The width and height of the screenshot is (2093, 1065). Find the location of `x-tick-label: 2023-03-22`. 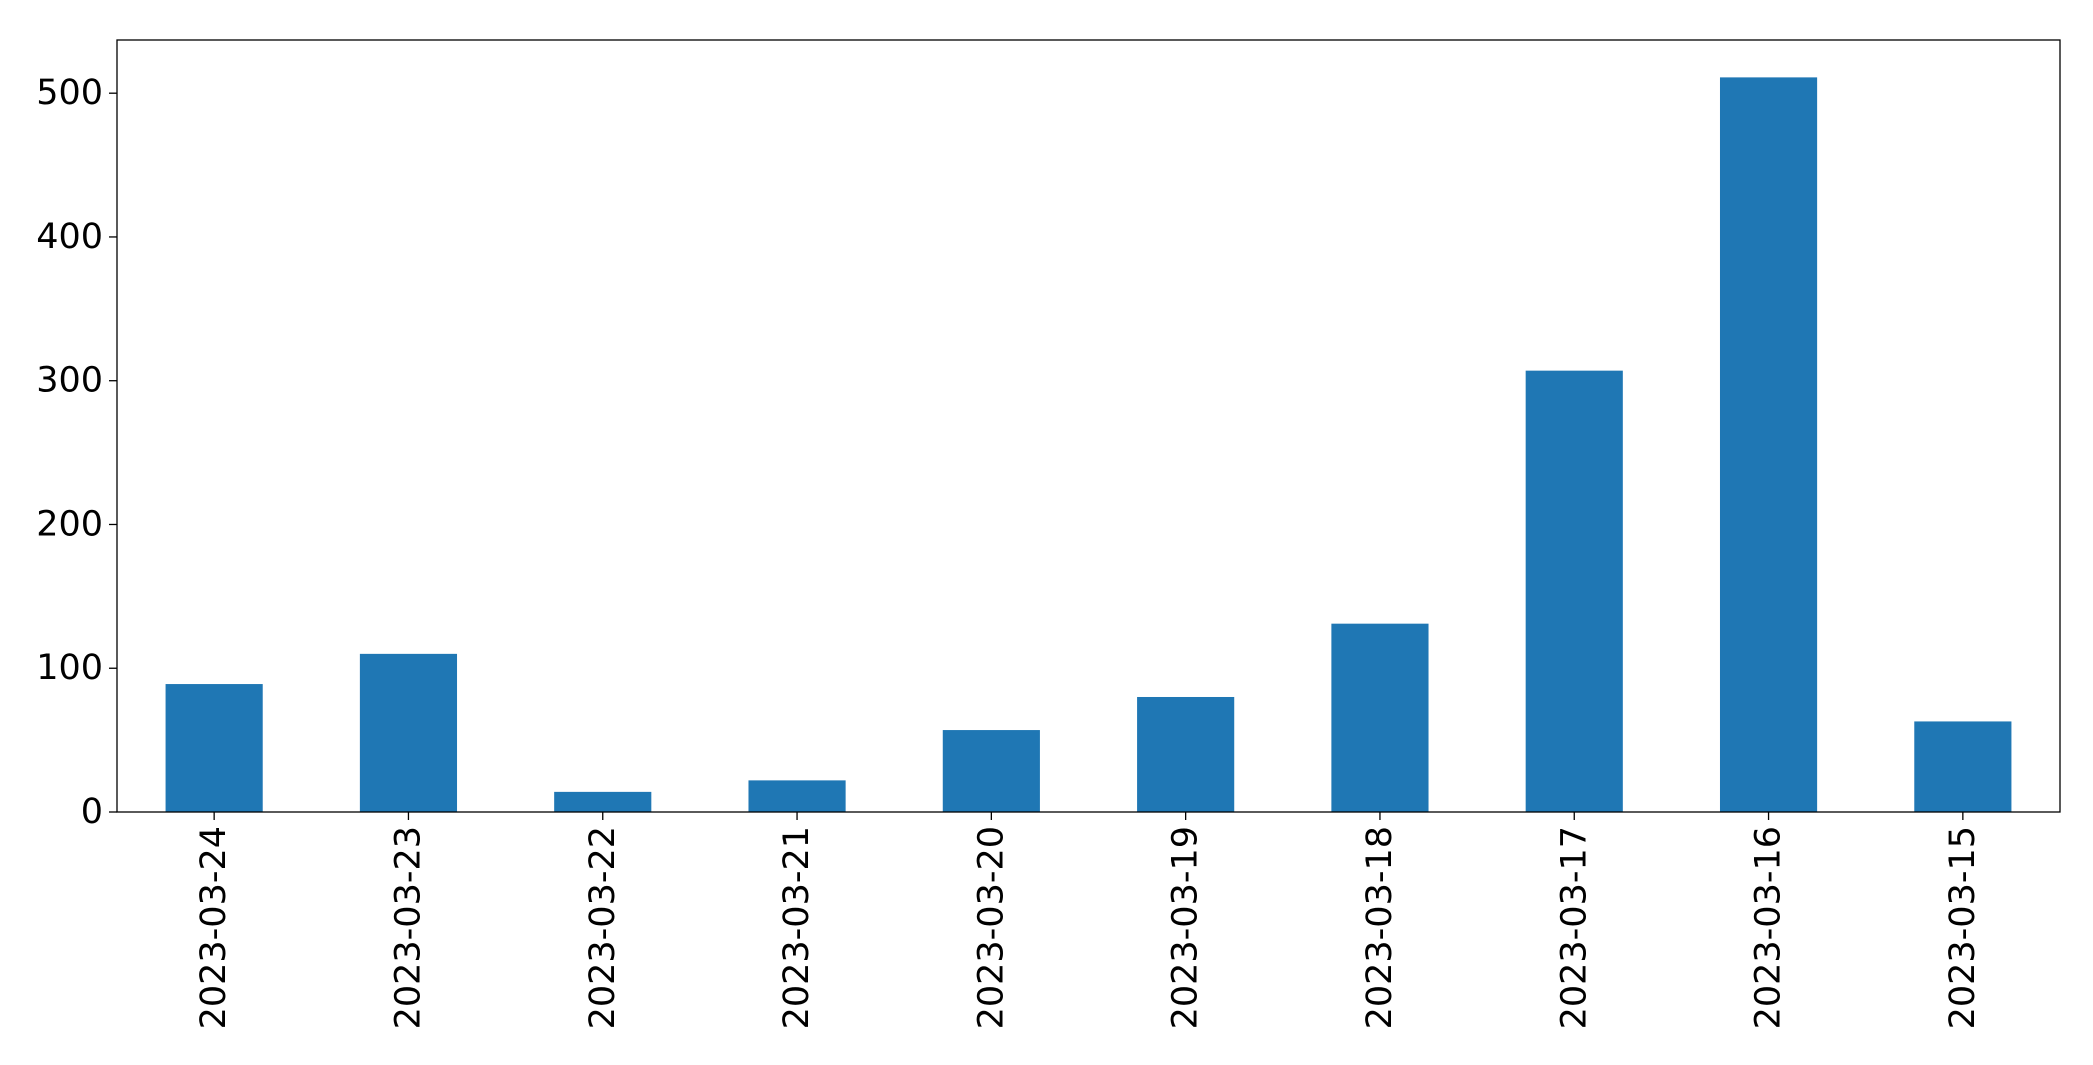

x-tick-label: 2023-03-22 is located at coordinates (603, 927).